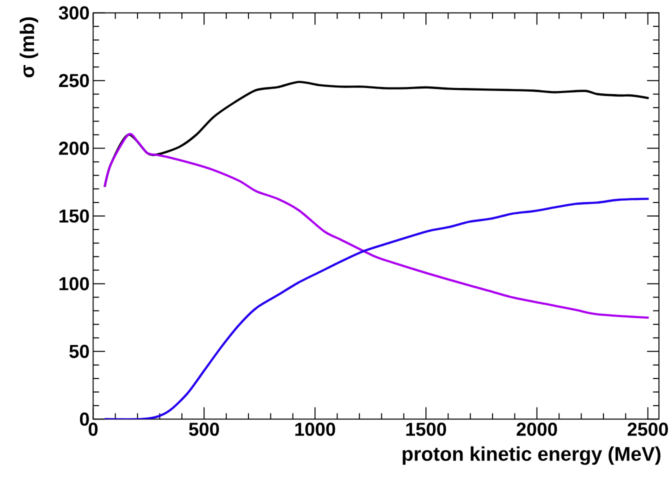  I want to click on y-tick-label: 150, so click(74, 216).